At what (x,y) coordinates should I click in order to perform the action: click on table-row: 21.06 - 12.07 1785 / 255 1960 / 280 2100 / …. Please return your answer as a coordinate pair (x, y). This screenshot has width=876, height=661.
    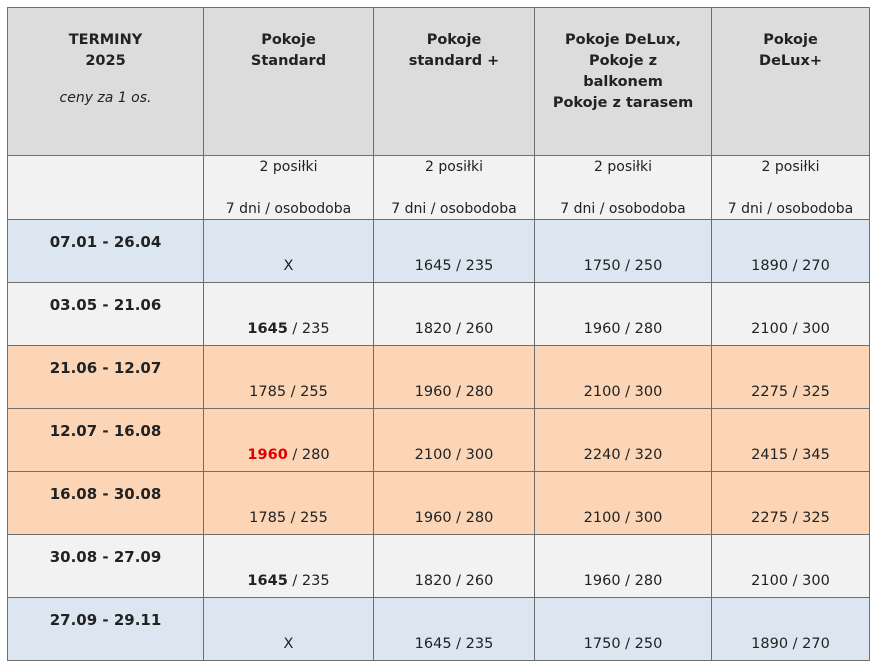
    Looking at the image, I should click on (438, 377).